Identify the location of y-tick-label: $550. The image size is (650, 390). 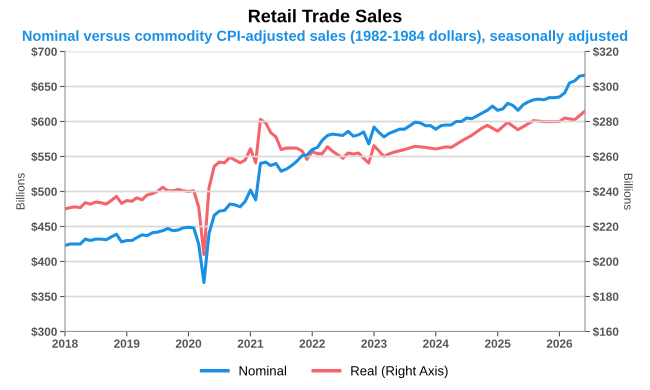
(44, 157).